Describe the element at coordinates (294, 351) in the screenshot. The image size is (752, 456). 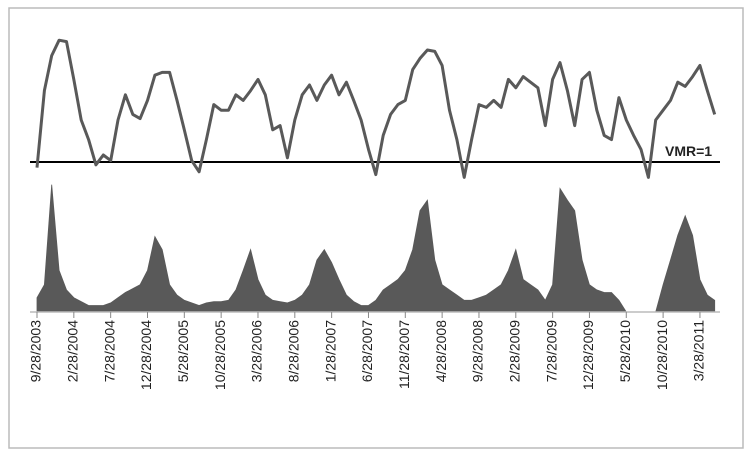
I see `x-tick-label: 8/28/2006` at that location.